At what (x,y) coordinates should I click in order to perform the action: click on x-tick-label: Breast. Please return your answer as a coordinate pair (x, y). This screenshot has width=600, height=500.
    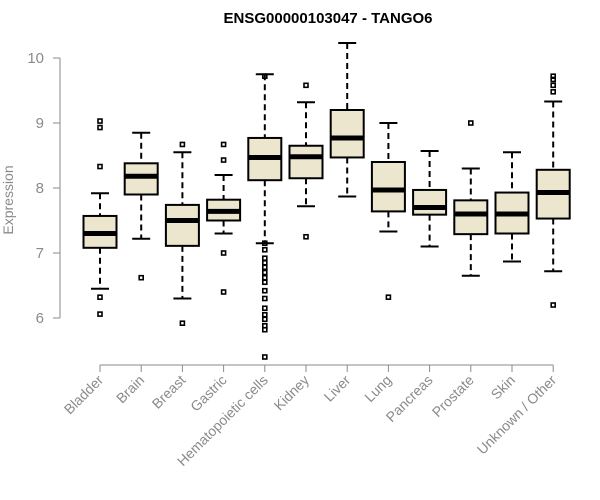
    Looking at the image, I should click on (169, 392).